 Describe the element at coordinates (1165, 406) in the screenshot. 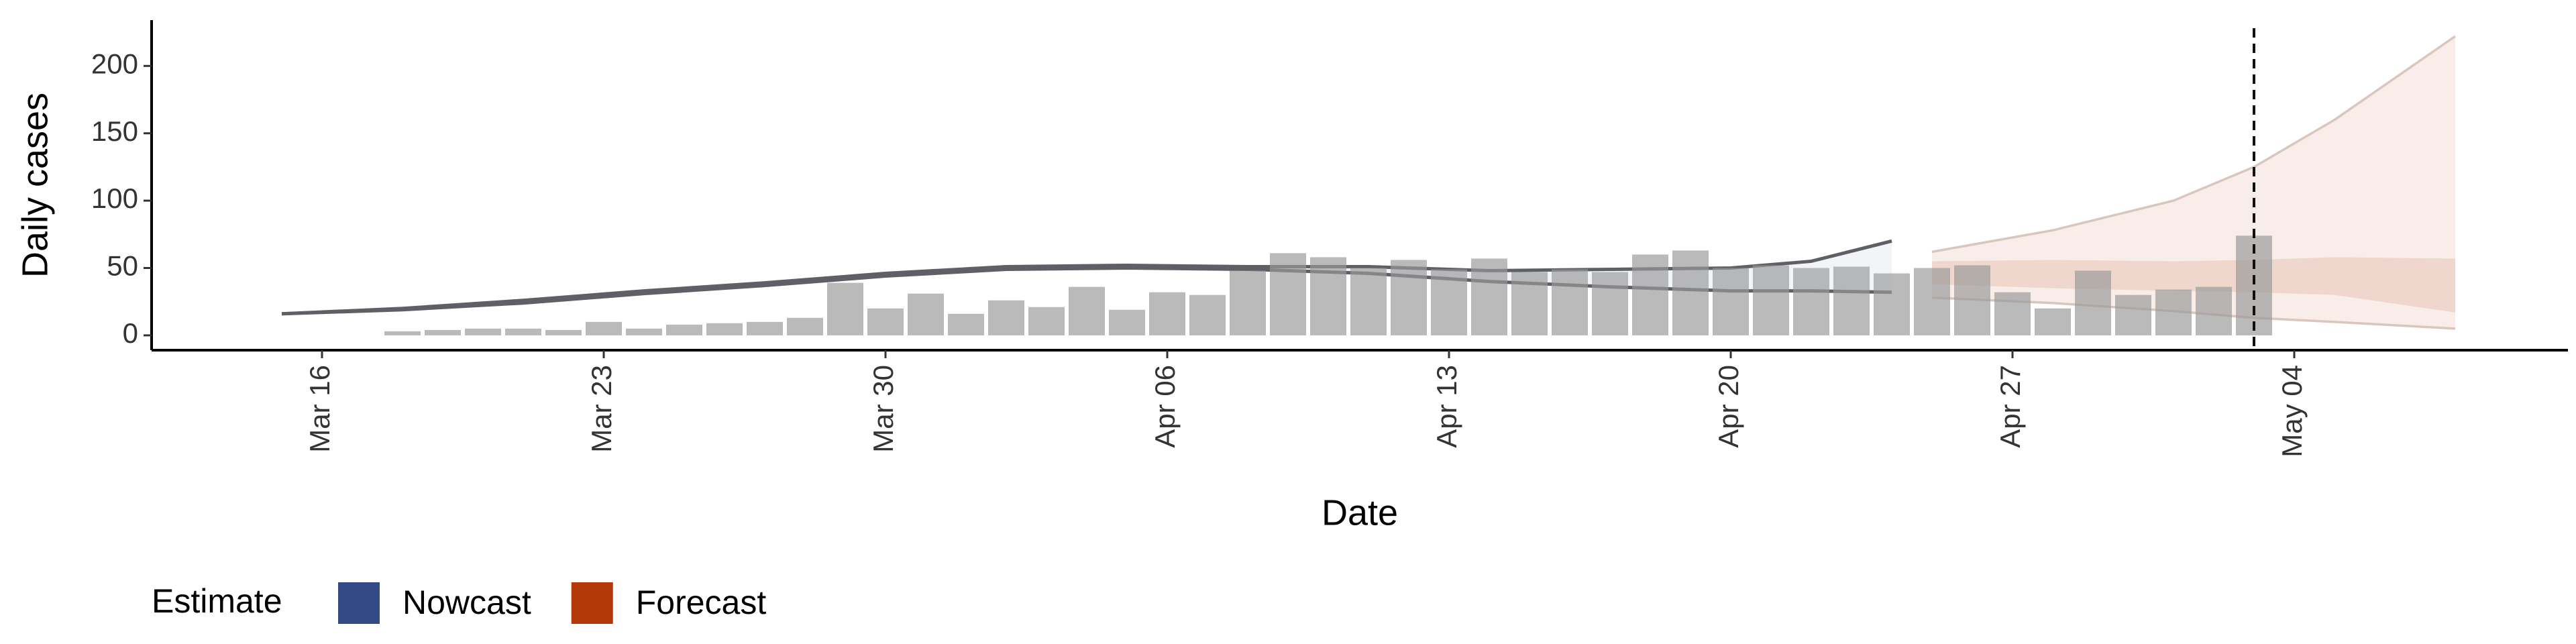

I see `x-tick-label: Apr 06` at that location.